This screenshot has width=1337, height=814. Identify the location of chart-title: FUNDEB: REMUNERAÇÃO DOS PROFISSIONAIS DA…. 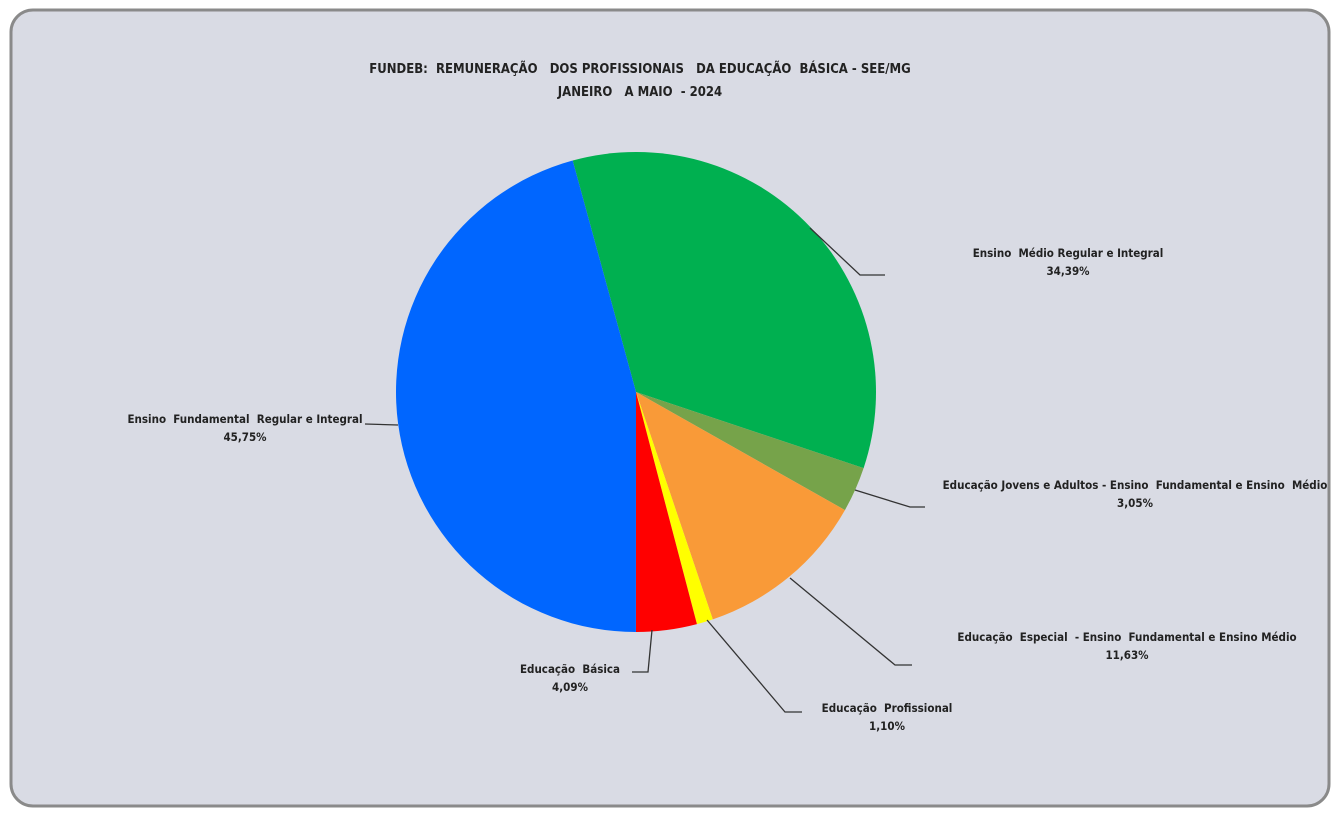
(640, 69).